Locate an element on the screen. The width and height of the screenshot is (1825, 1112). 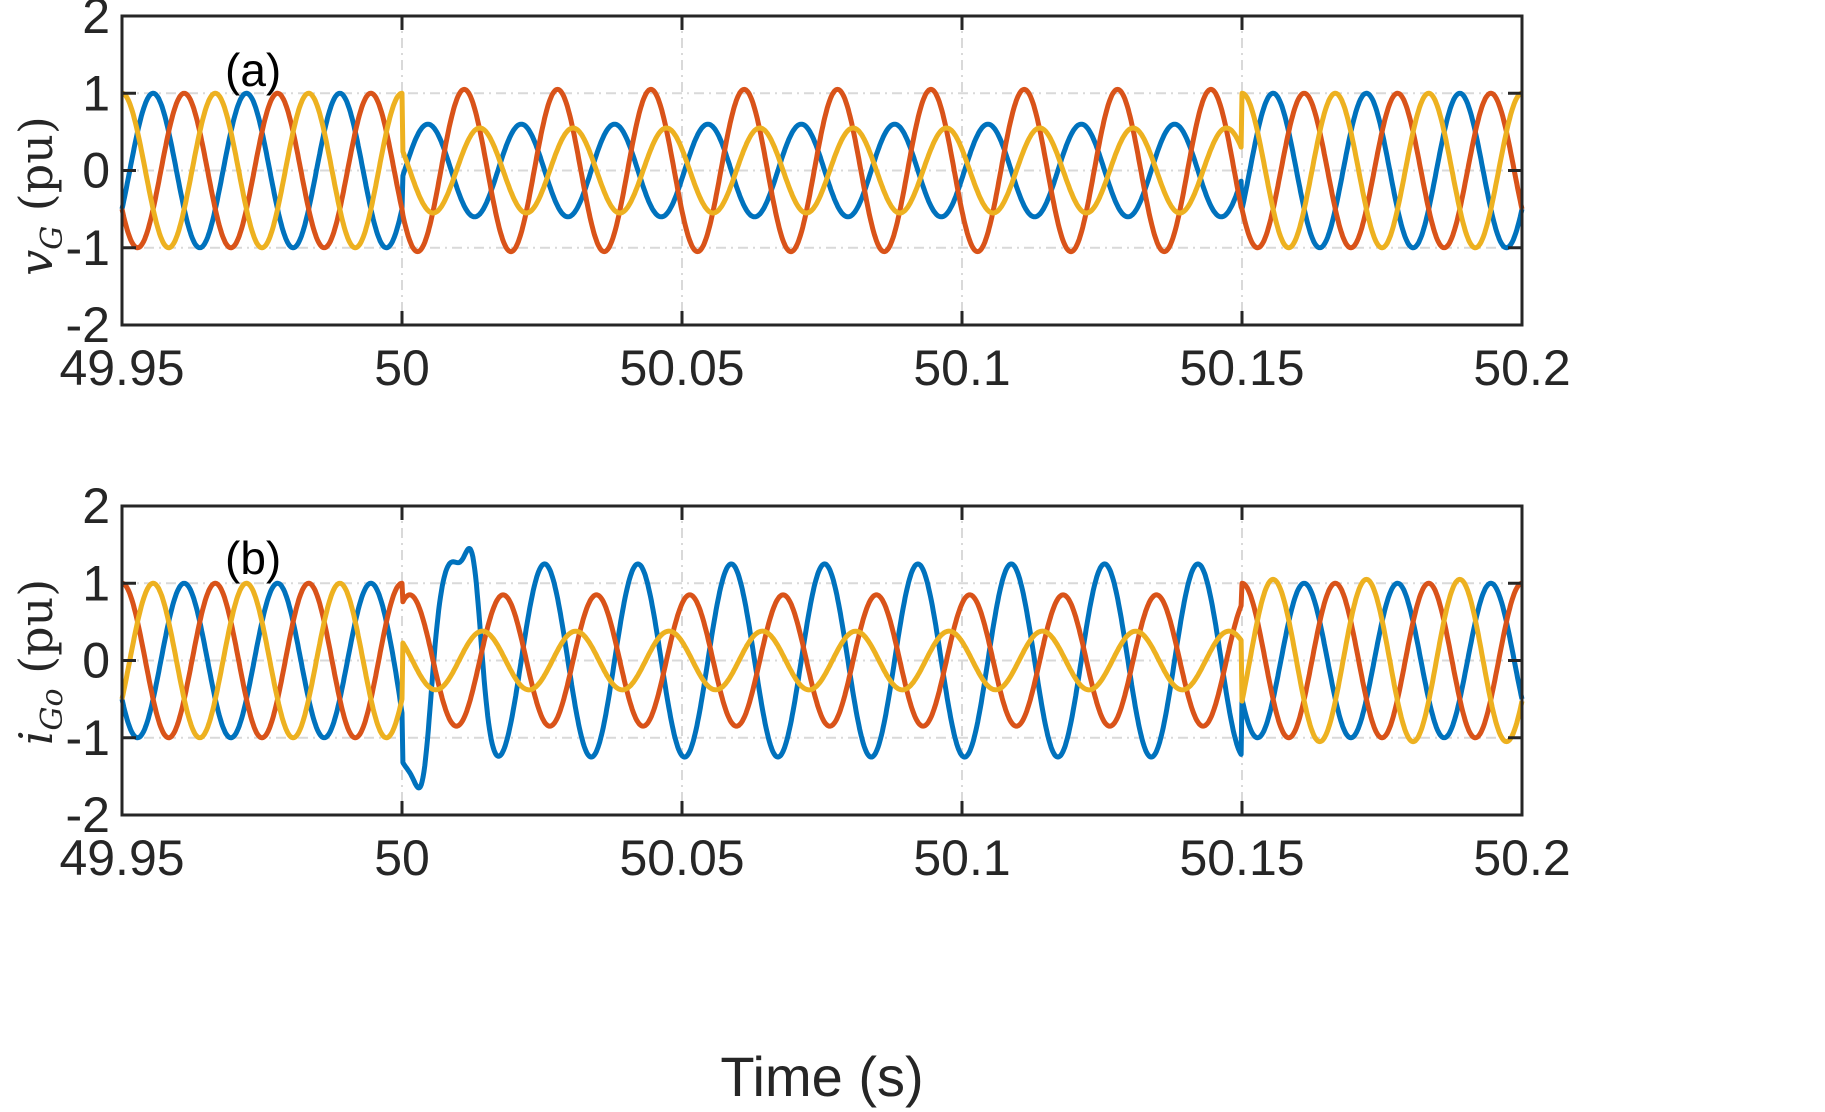
y-axis-label-sub-a: G is located at coordinates (52, 238).